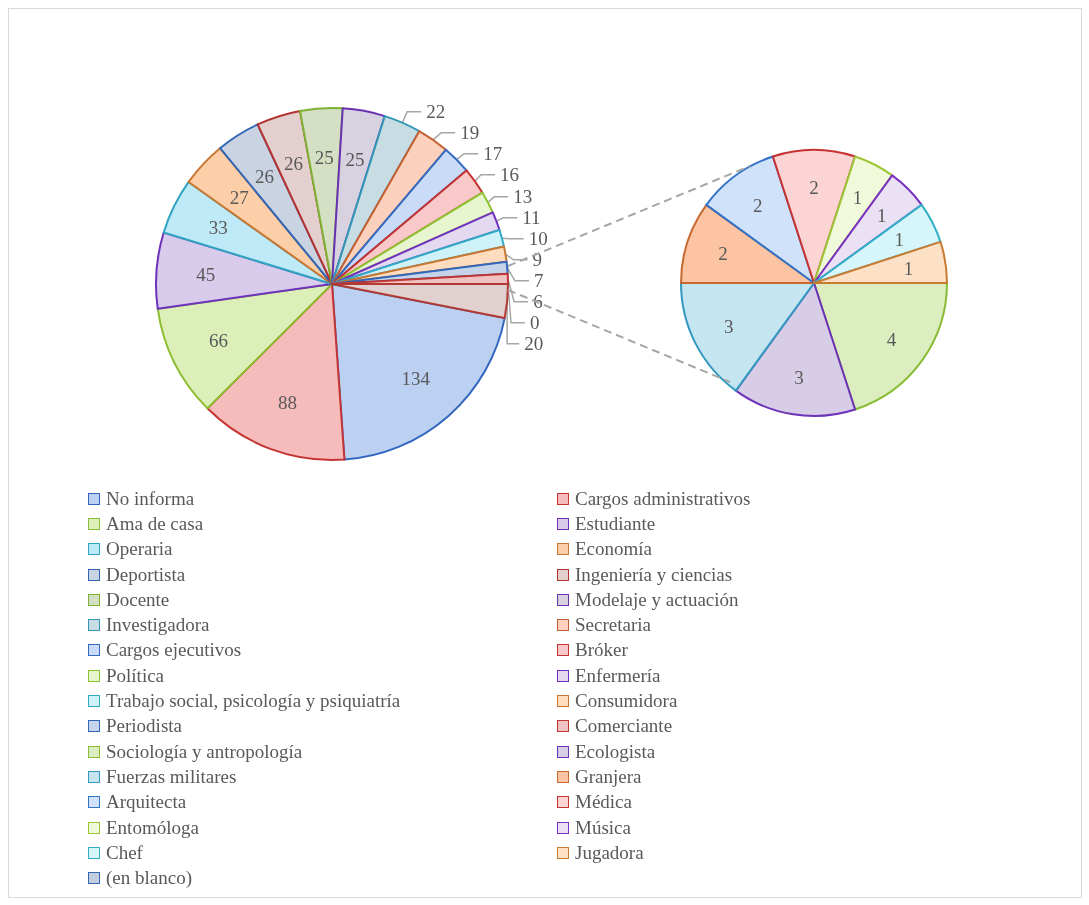 The width and height of the screenshot is (1089, 905). I want to click on data-label: 45, so click(206, 274).